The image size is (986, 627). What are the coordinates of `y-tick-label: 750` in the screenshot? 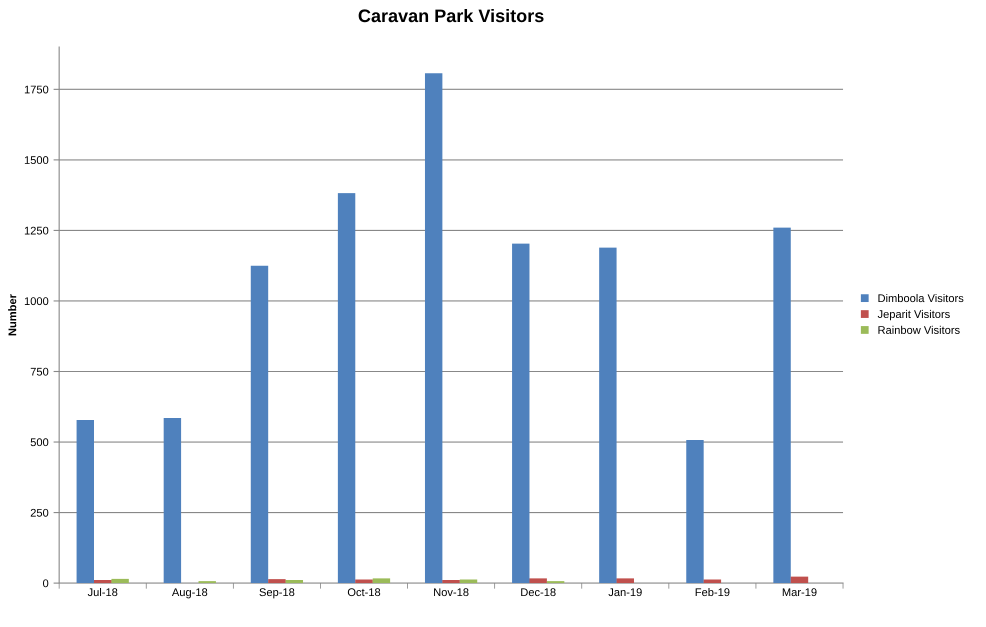 It's located at (39, 372).